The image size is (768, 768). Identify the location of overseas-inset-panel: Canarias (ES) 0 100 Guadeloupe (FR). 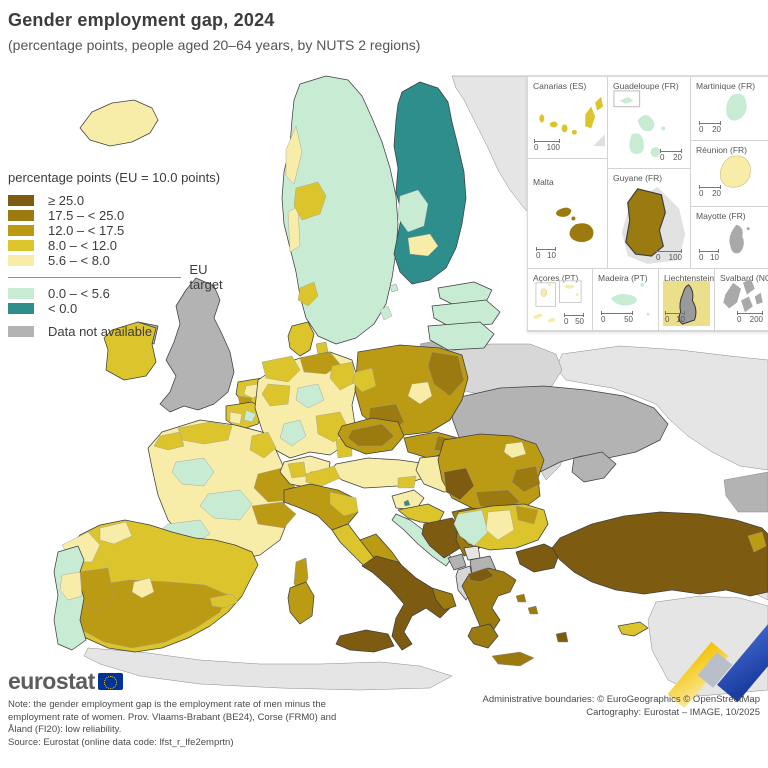
(647, 204).